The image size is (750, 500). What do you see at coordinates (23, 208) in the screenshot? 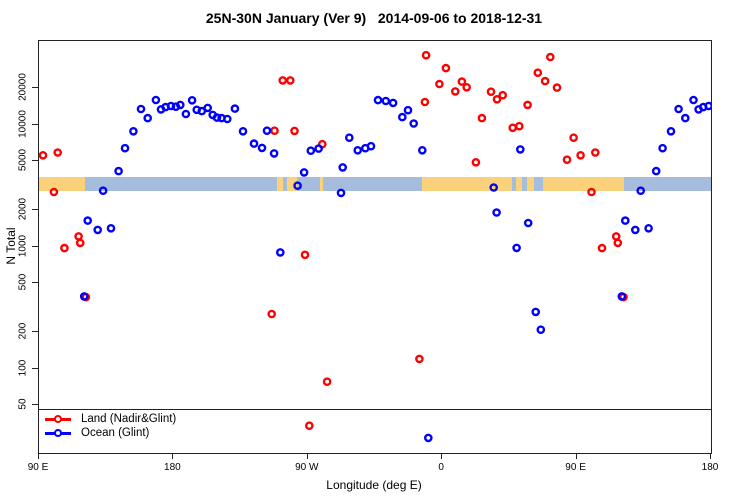
I see `y-tick-label: 2000` at bounding box center [23, 208].